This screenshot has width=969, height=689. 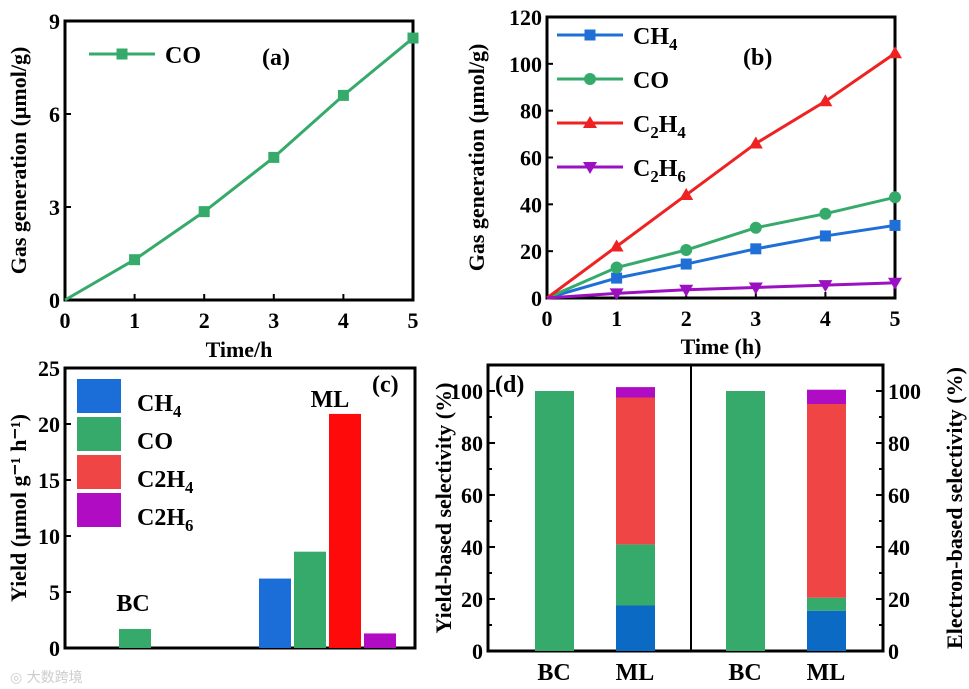 I want to click on legend-marker-C2H6, so click(x=590, y=168).